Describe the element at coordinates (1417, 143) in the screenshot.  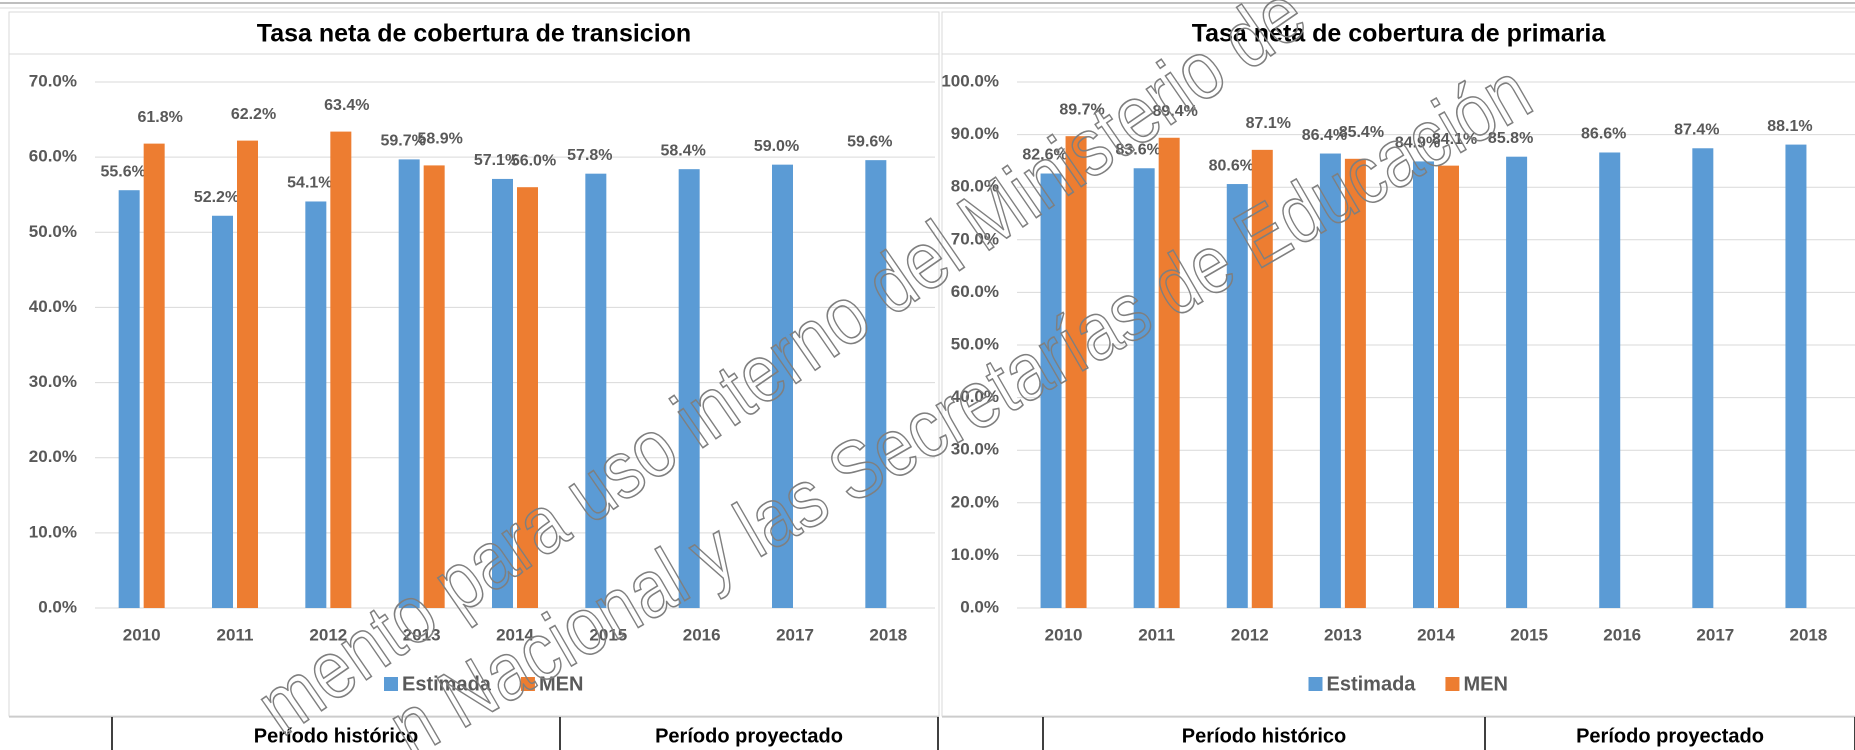
I see `data-label: 84.9%` at that location.